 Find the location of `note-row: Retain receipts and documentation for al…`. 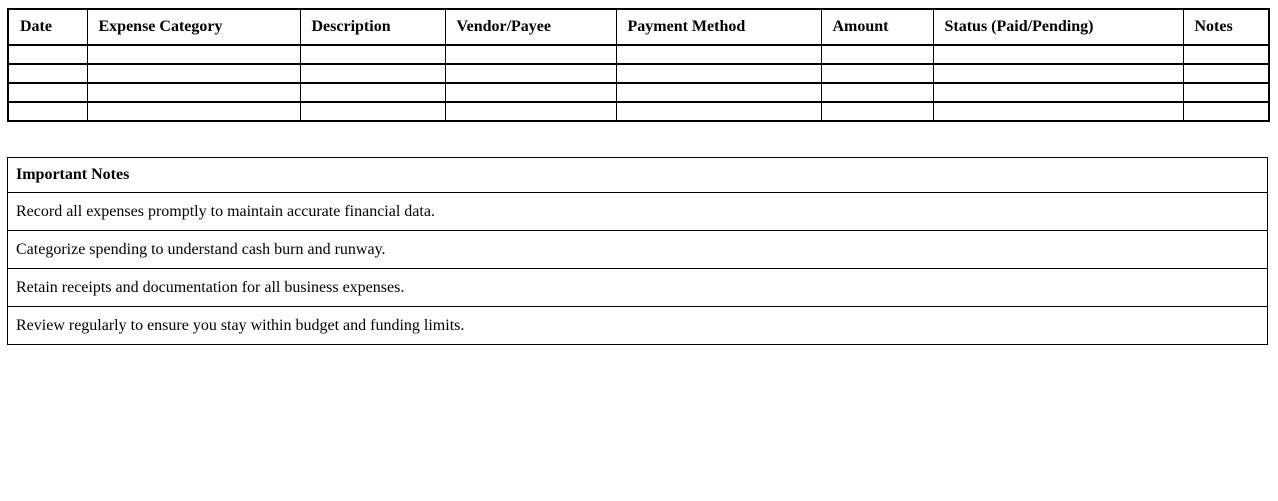

note-row: Retain receipts and documentation for al… is located at coordinates (637, 287).